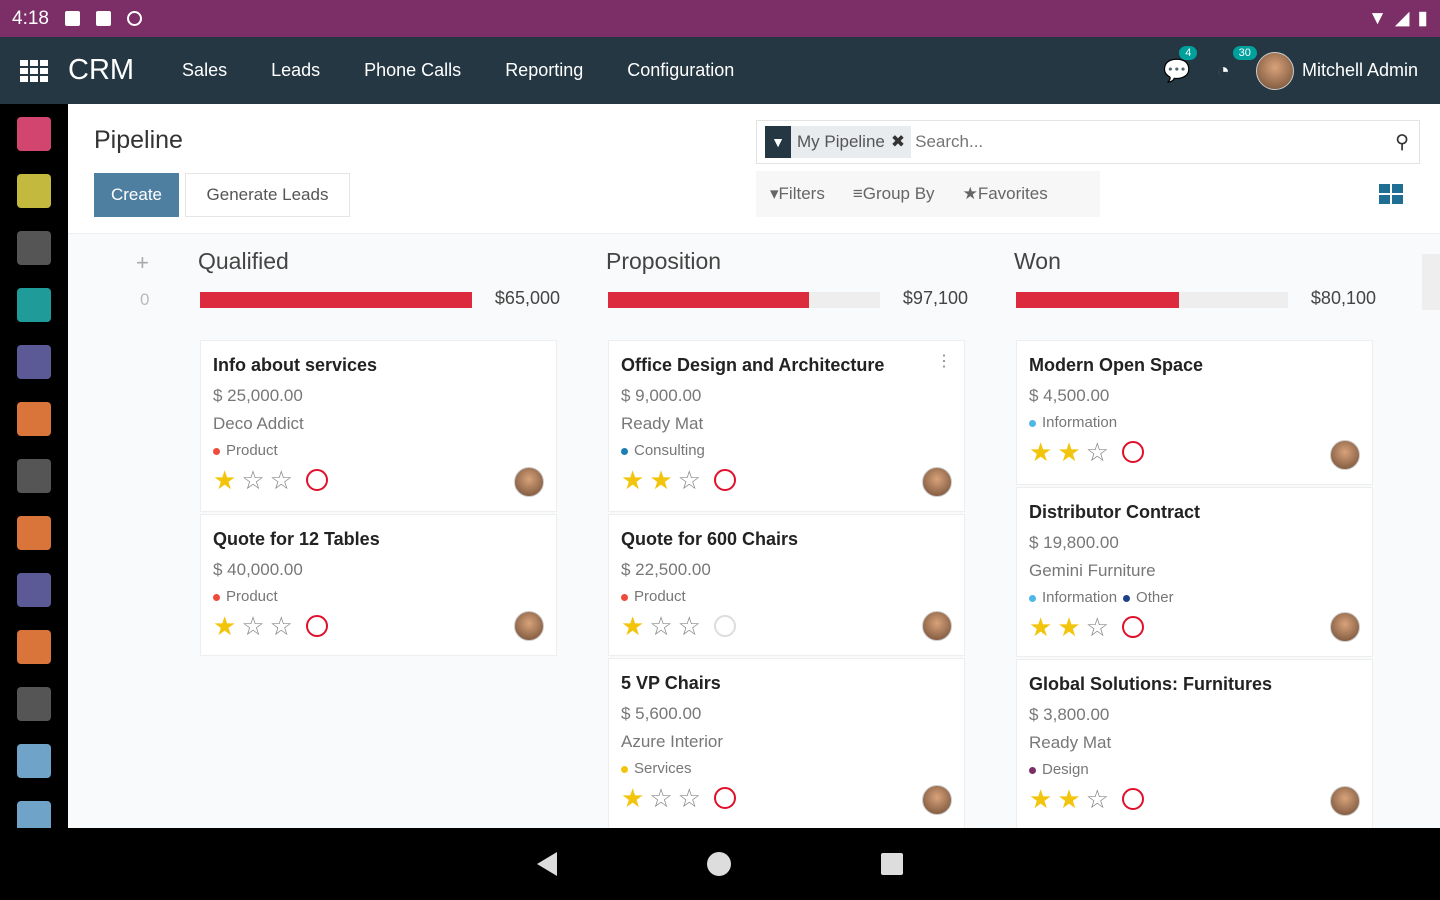  I want to click on filters-dropdown: ▾Filters, so click(797, 194).